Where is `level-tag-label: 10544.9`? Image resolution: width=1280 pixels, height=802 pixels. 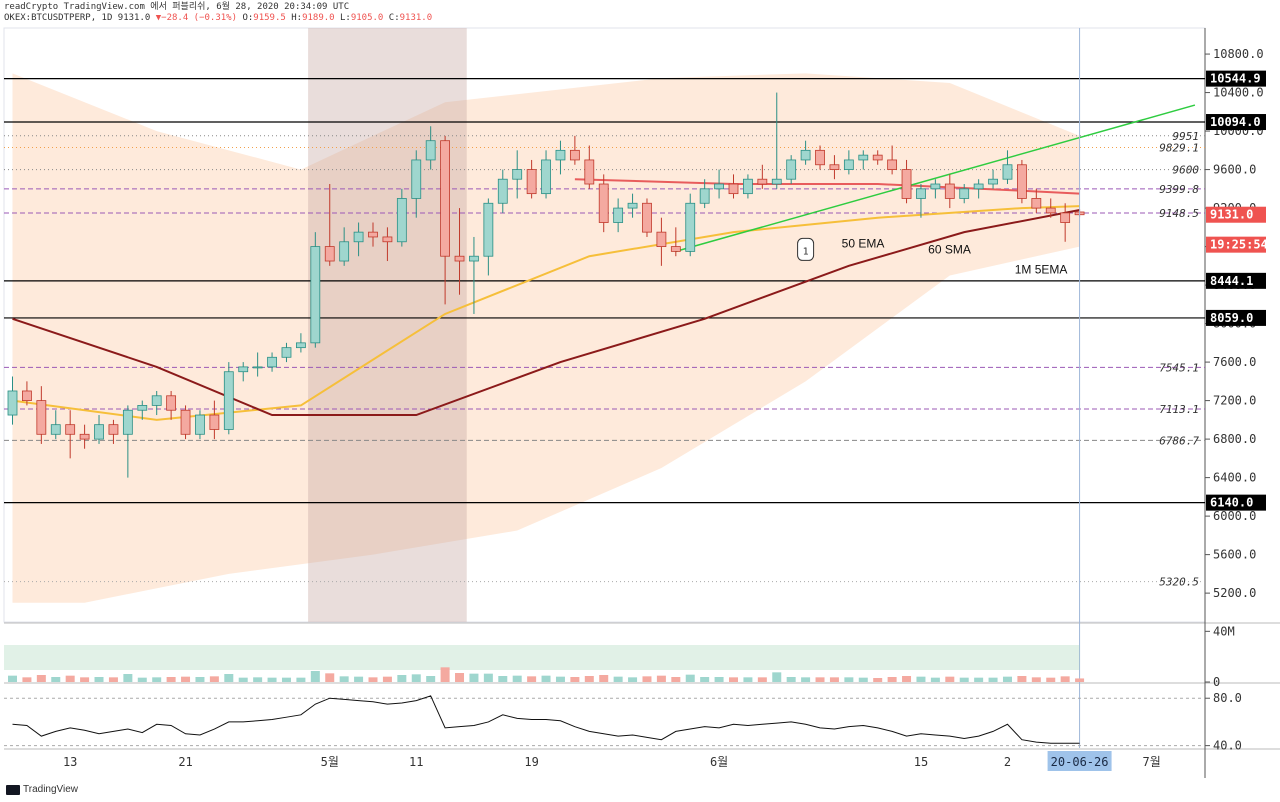
level-tag-label: 10544.9 is located at coordinates (1235, 79).